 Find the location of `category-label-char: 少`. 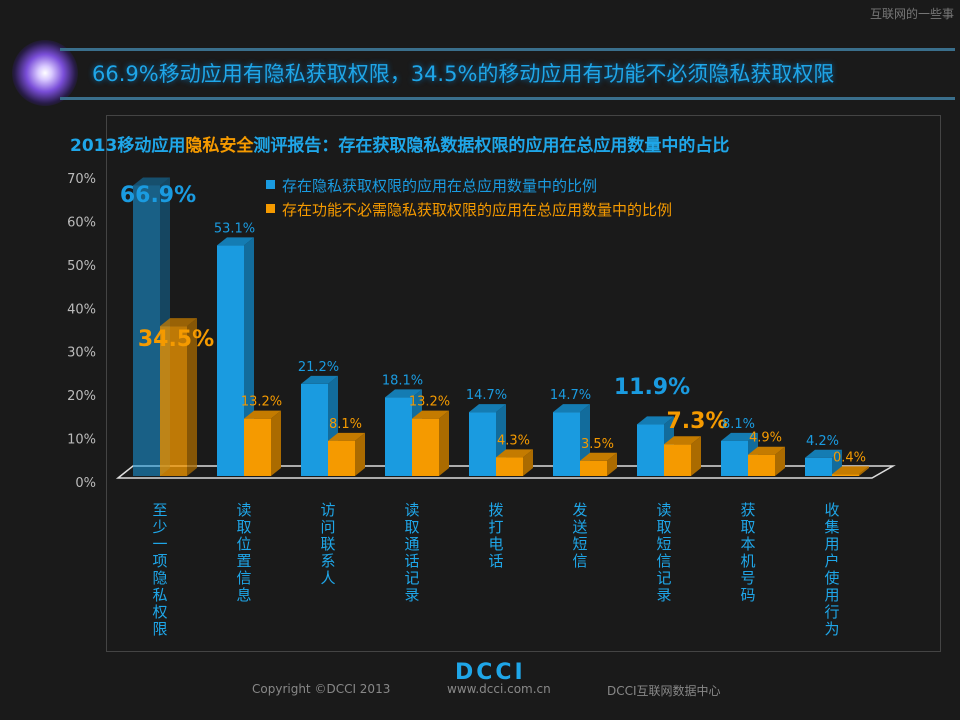

category-label-char: 少 is located at coordinates (159, 527).